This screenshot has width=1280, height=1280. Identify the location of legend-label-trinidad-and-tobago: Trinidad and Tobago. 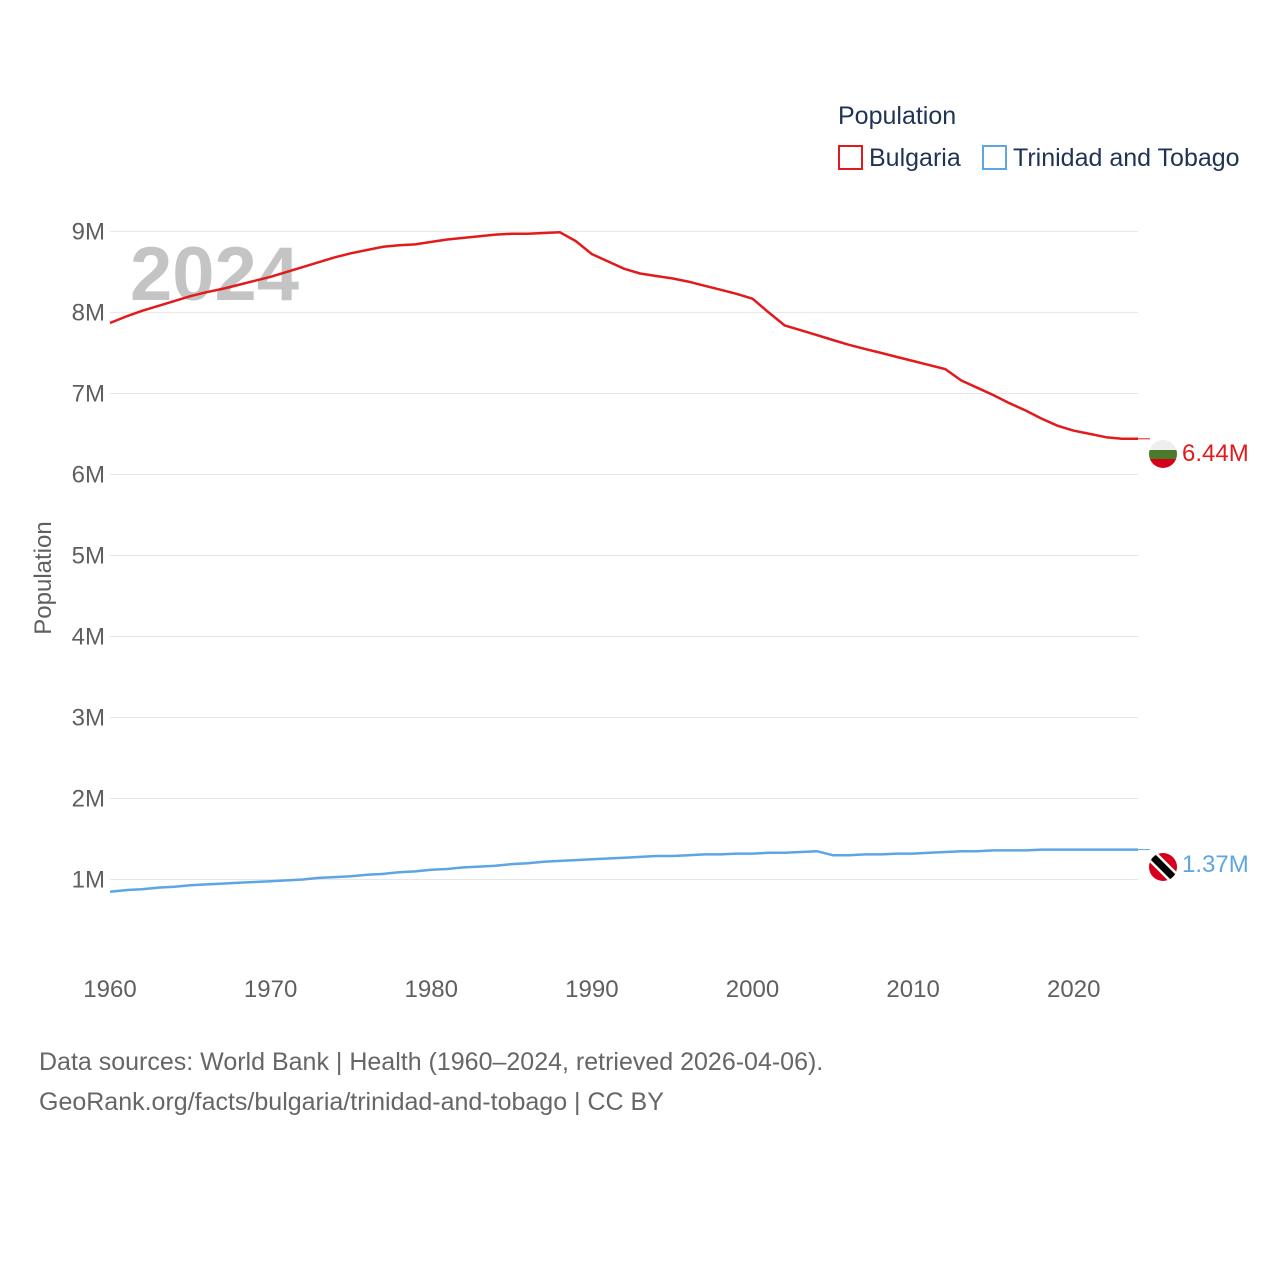
(1126, 158).